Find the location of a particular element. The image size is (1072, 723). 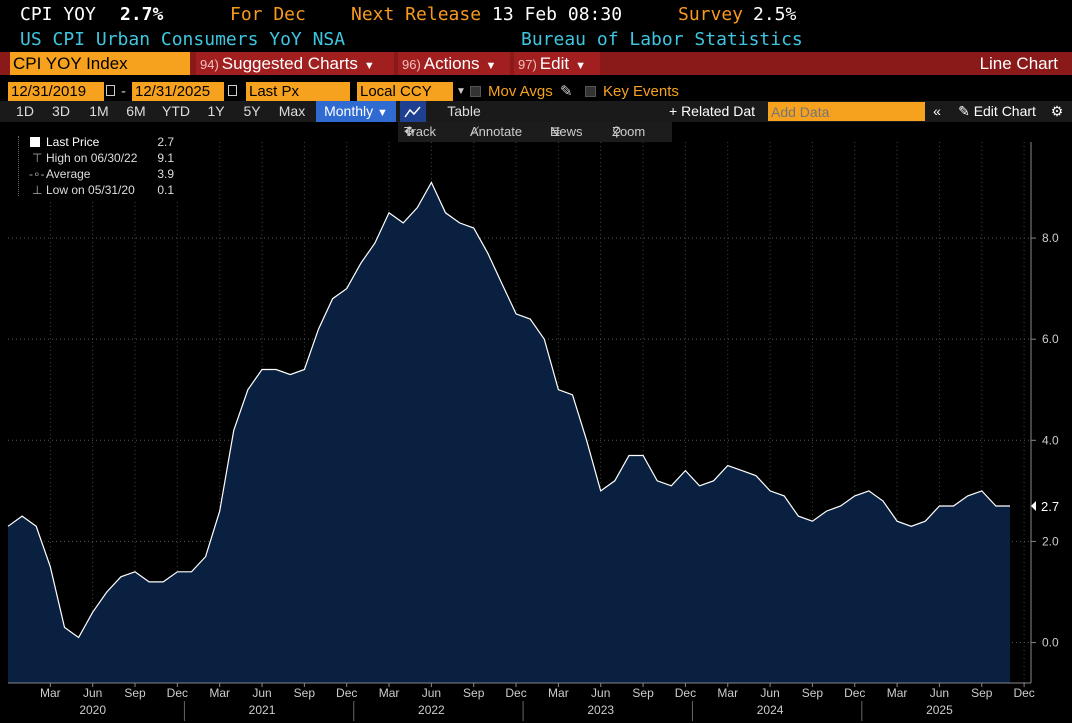

y-tick-label: 4.0 is located at coordinates (1050, 440).